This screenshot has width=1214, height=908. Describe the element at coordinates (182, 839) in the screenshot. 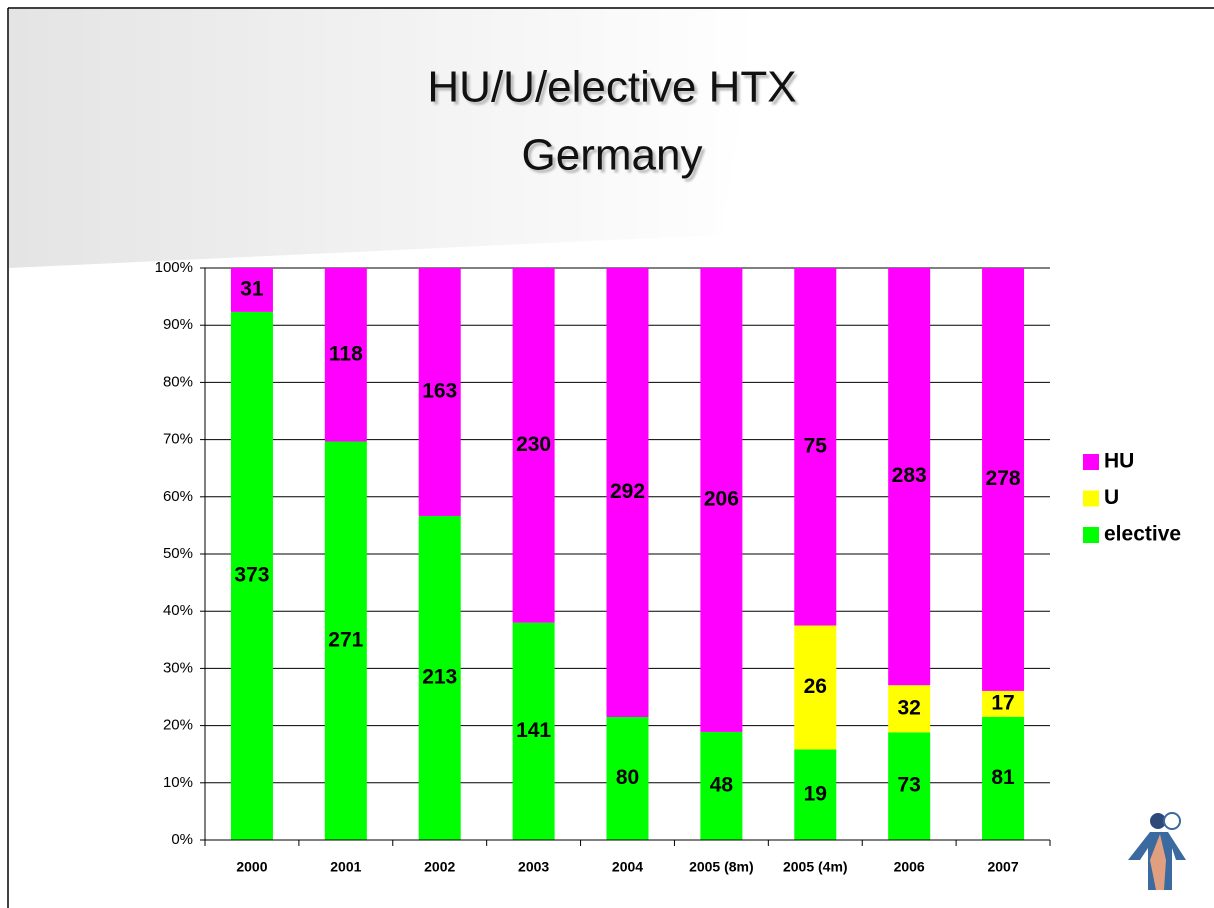

I see `y-tick-label: 0%` at that location.